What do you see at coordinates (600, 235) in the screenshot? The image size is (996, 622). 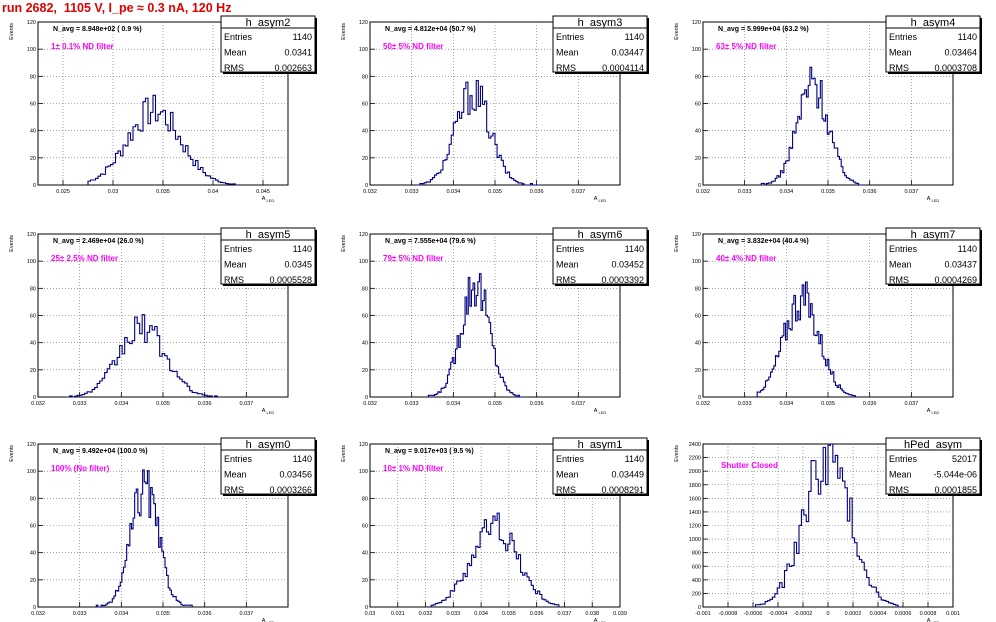 I see `histogram-name: h_asym6` at bounding box center [600, 235].